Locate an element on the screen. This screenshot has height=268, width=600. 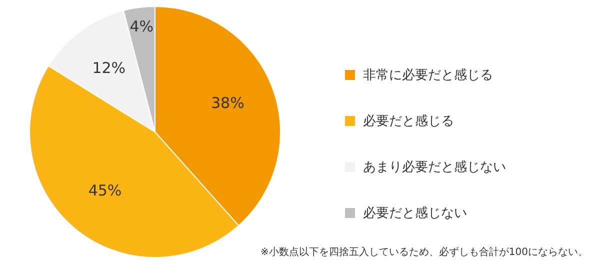
legend-label: 必要だと感じる is located at coordinates (408, 121).